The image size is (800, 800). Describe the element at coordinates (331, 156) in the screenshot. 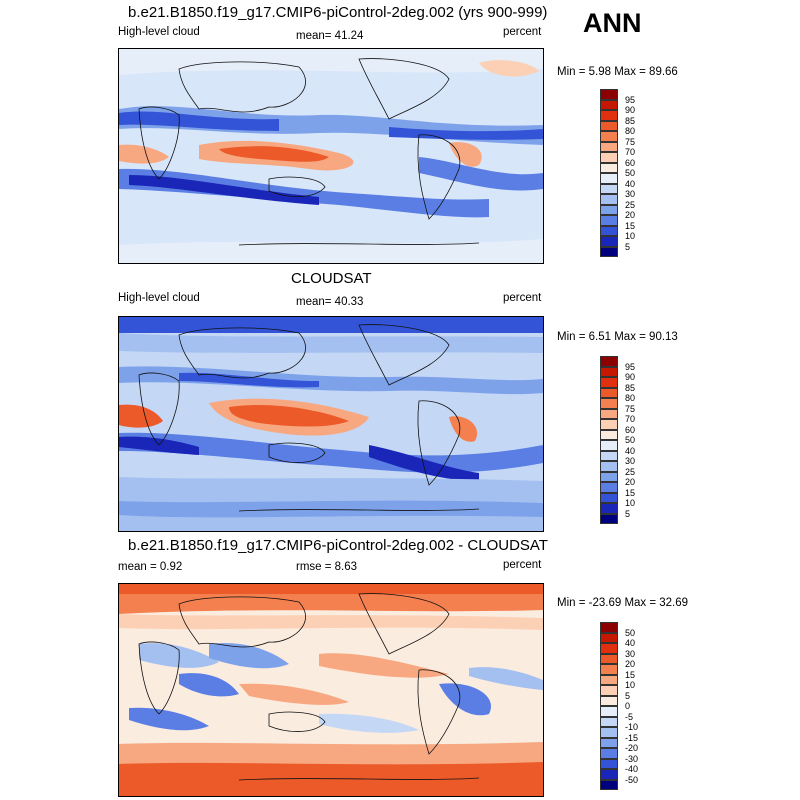

I see `panel1-map` at that location.